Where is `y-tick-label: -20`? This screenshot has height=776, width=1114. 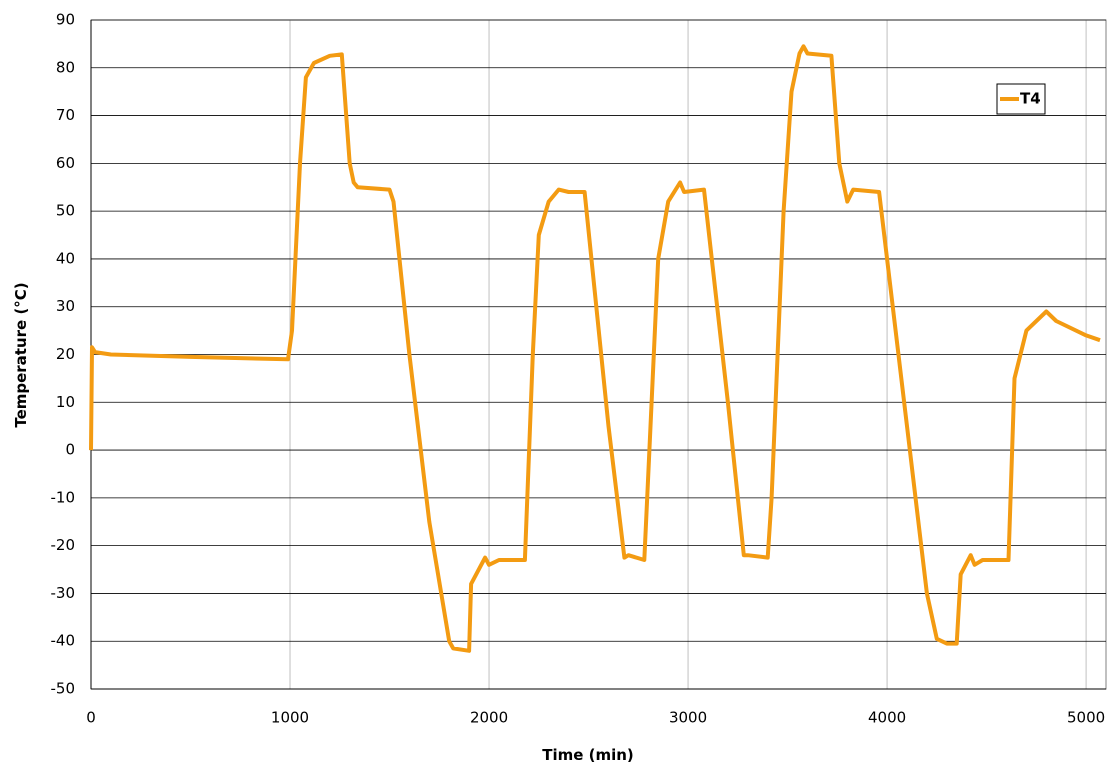 y-tick-label: -20 is located at coordinates (63, 545).